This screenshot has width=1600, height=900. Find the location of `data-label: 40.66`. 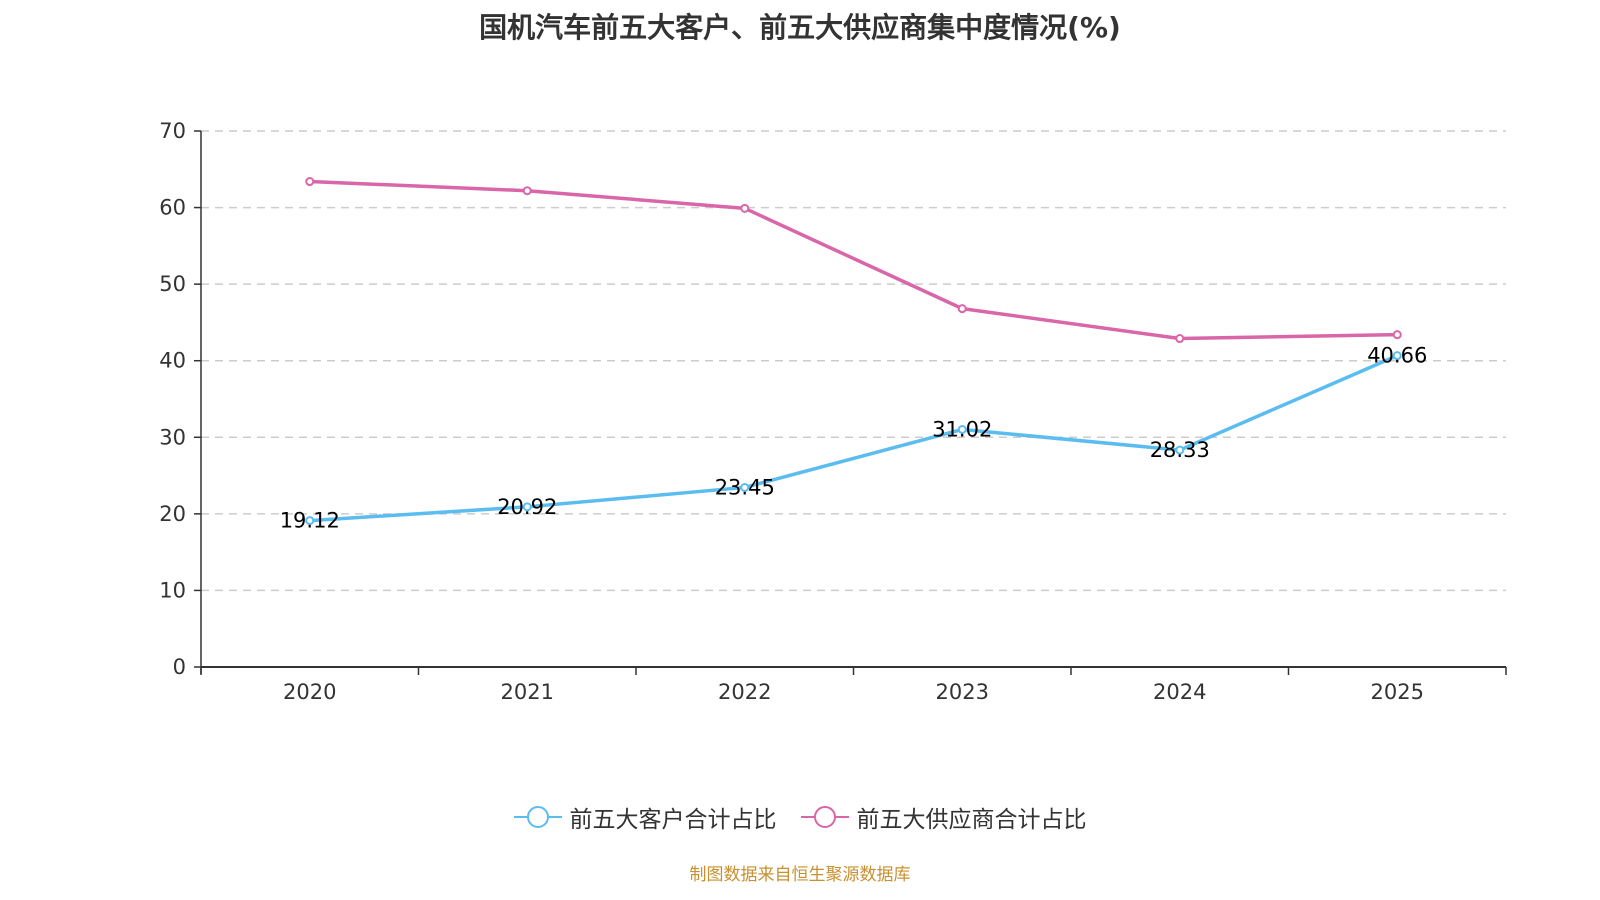

data-label: 40.66 is located at coordinates (1397, 356).